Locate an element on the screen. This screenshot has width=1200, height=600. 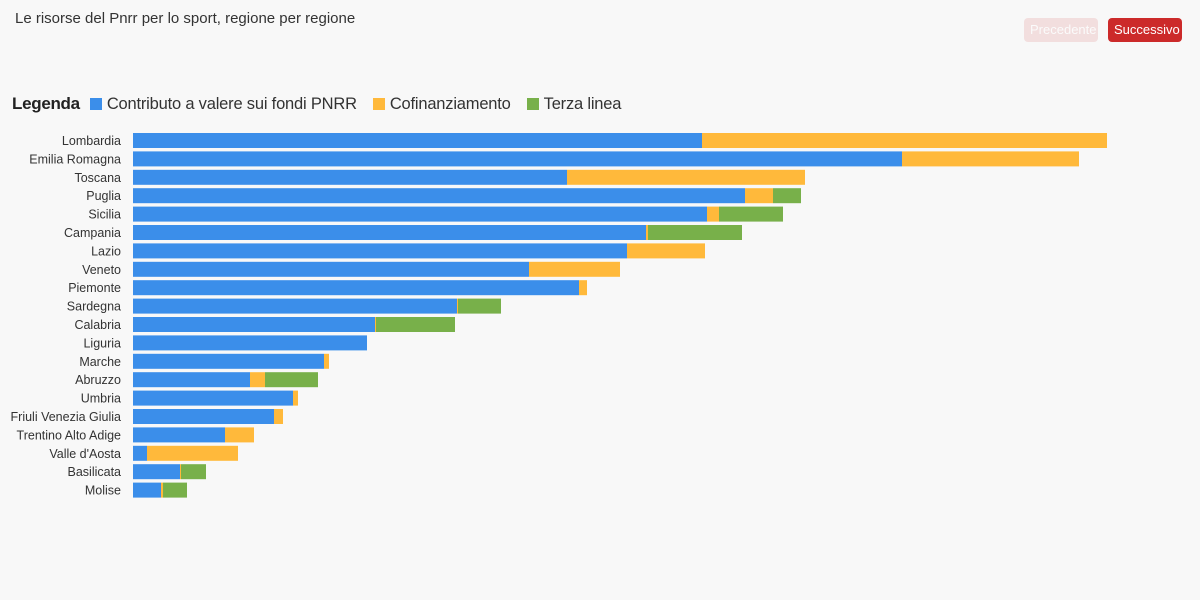
bar-pnrr-marche is located at coordinates (228, 361).